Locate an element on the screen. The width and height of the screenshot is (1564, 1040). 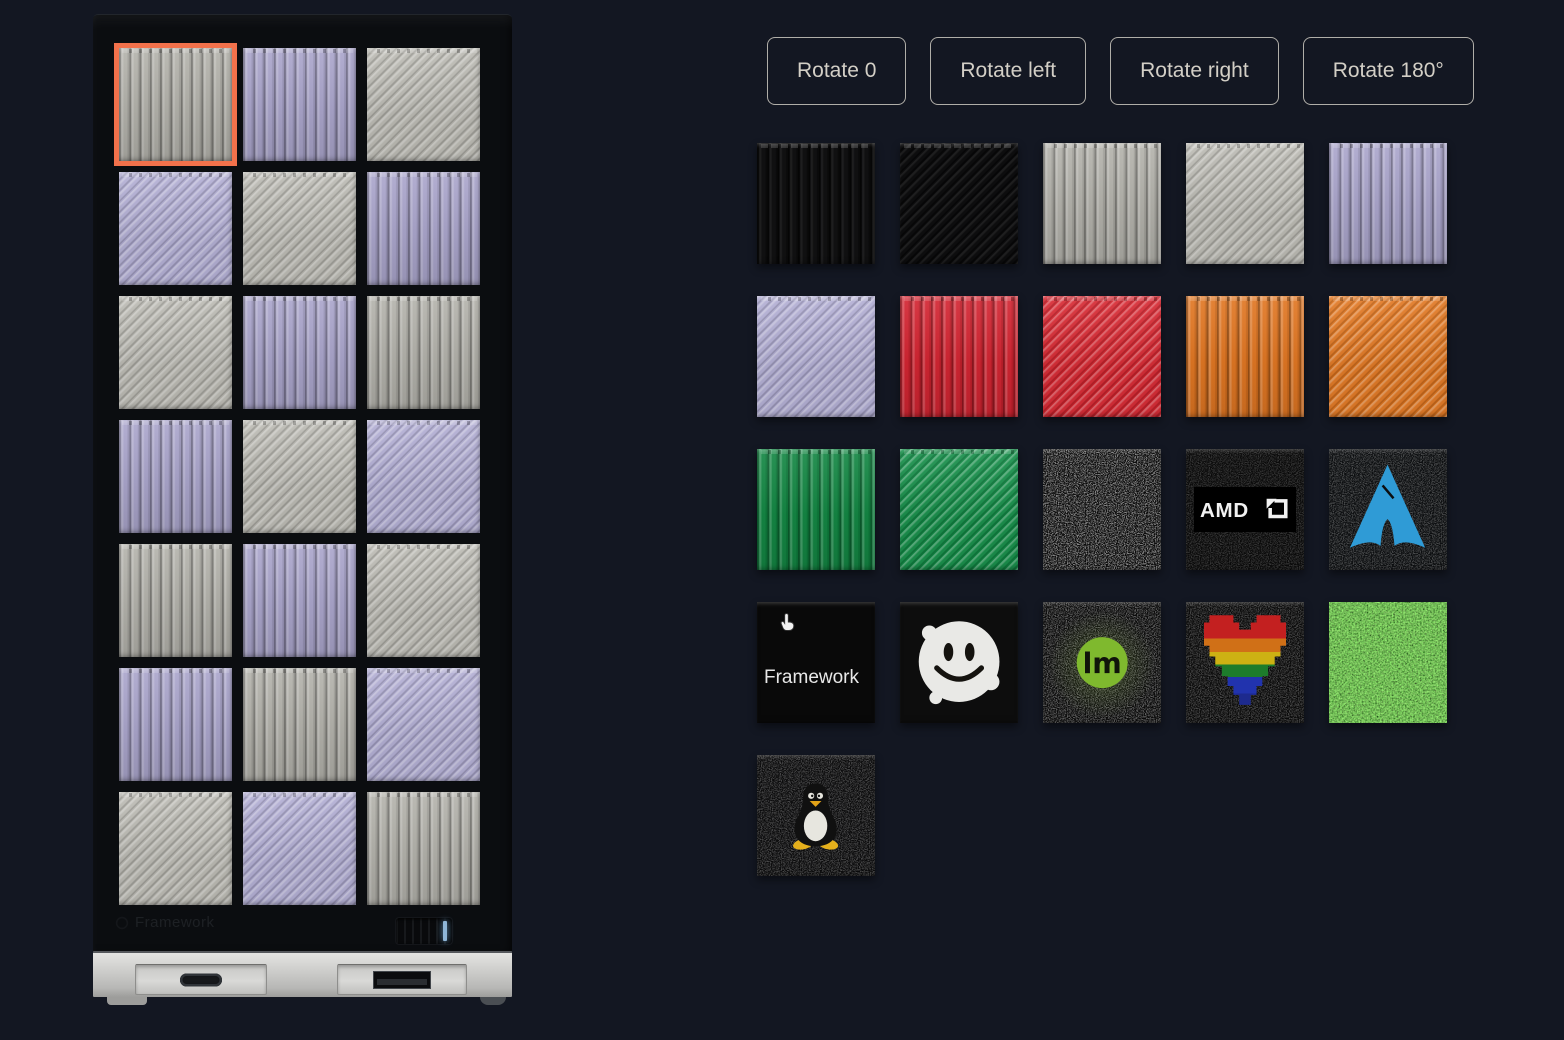
palette-tile-grass is located at coordinates (1388, 662).